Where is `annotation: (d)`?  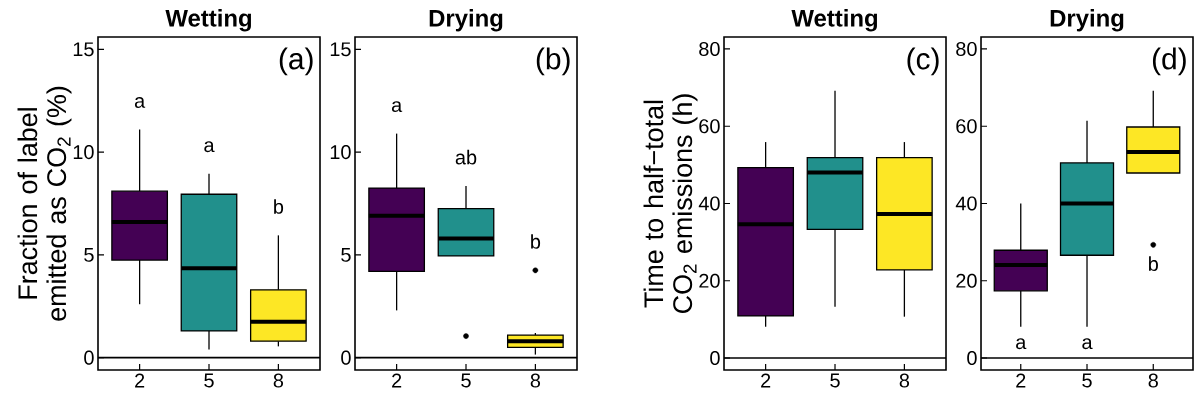
annotation: (d) is located at coordinates (1169, 61).